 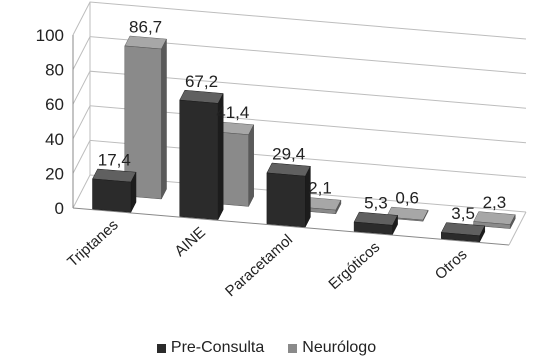 I want to click on data-label-pre-consulta-2: 67,2, so click(x=201, y=81).